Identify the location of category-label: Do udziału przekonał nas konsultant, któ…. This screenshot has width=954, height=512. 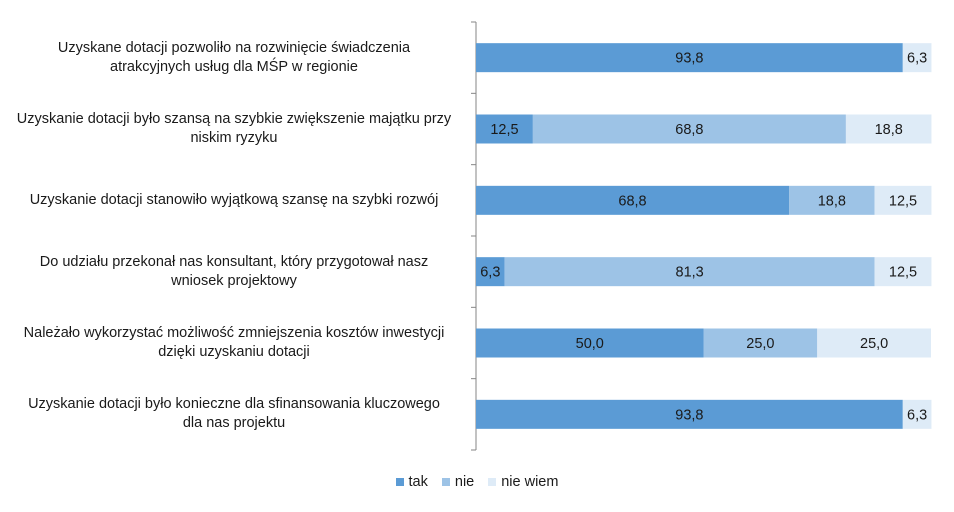
(234, 272).